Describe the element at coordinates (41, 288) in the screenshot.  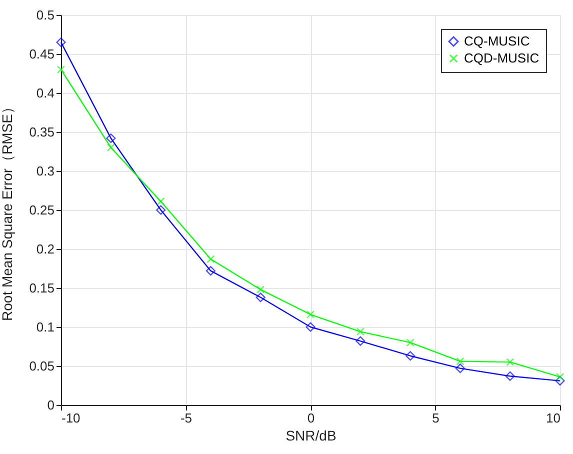
I see `y-tick-label: 0.15` at that location.